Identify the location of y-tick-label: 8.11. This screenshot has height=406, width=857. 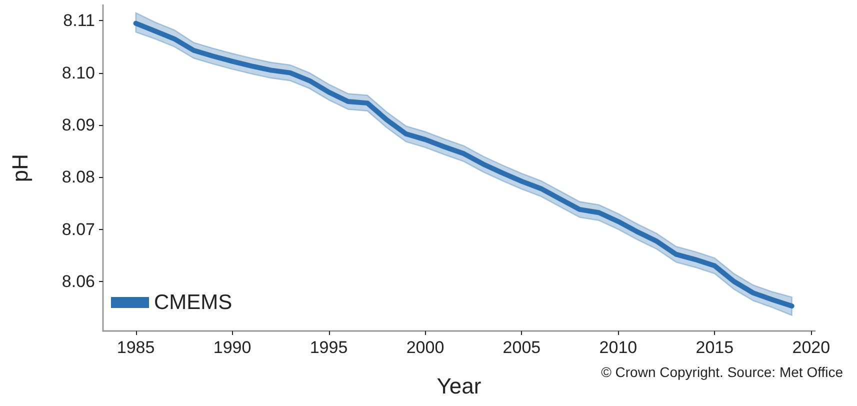
(79, 20).